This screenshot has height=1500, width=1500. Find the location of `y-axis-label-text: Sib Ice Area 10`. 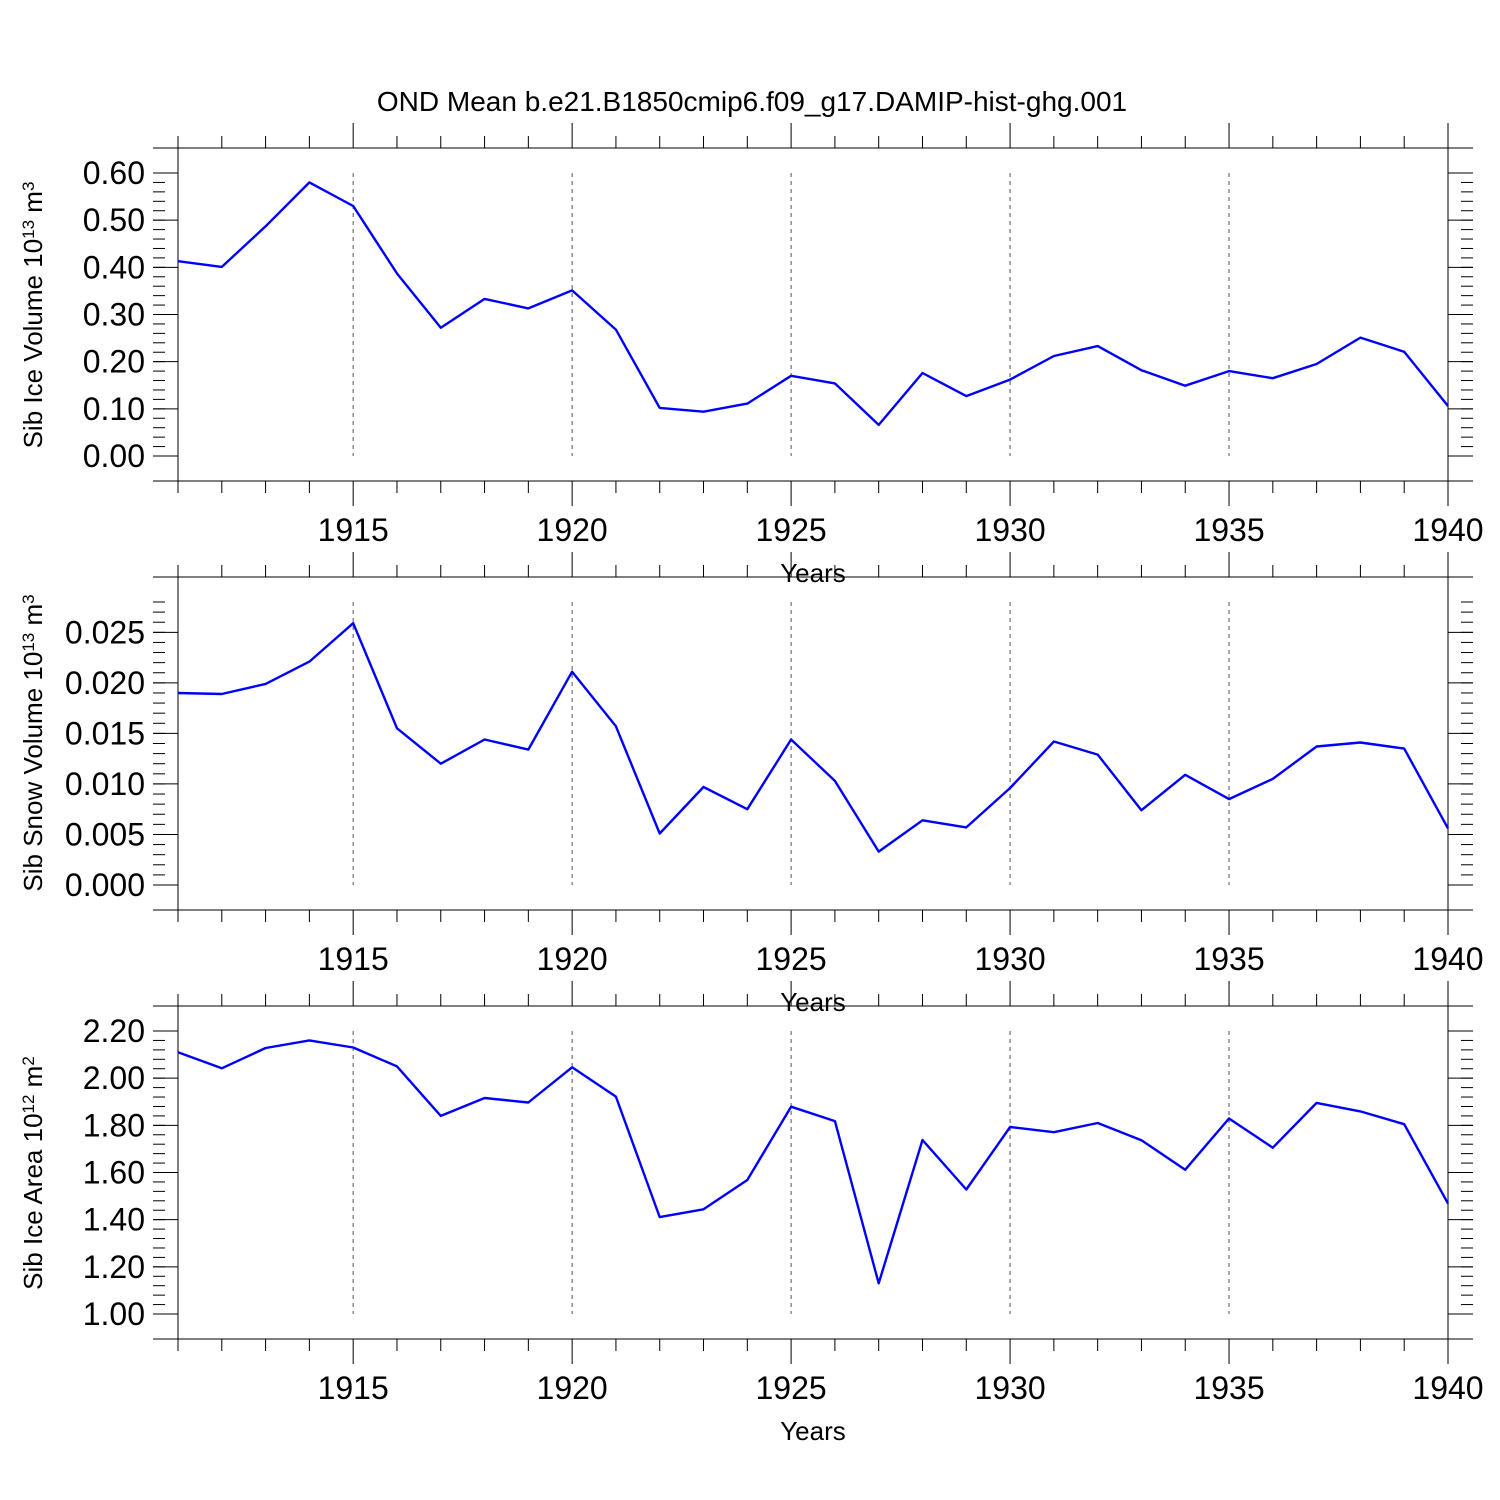

y-axis-label-text: Sib Ice Area 10 is located at coordinates (33, 1201).